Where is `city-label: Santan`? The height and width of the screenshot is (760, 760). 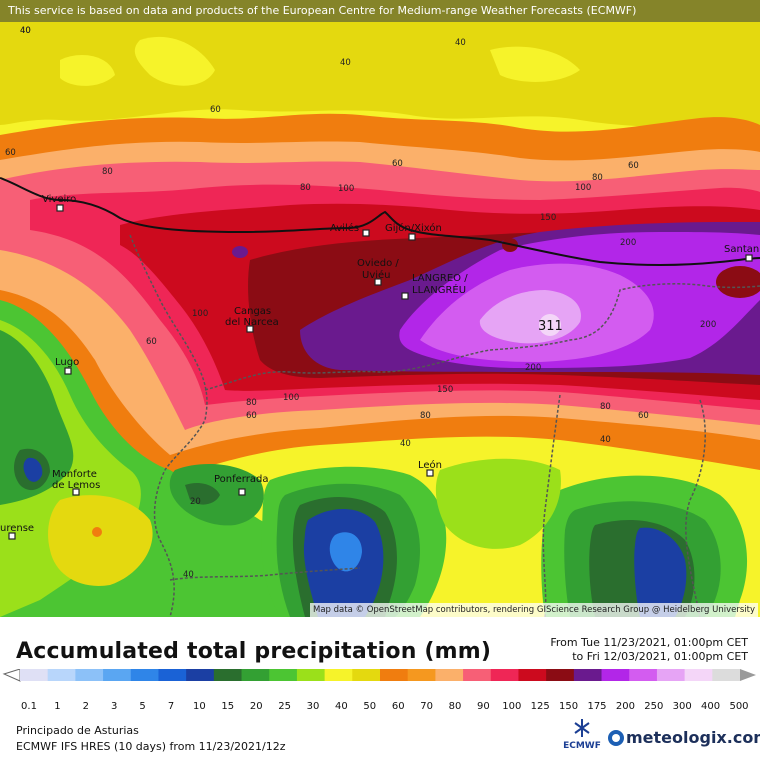
city-label: Santan is located at coordinates (741, 249).